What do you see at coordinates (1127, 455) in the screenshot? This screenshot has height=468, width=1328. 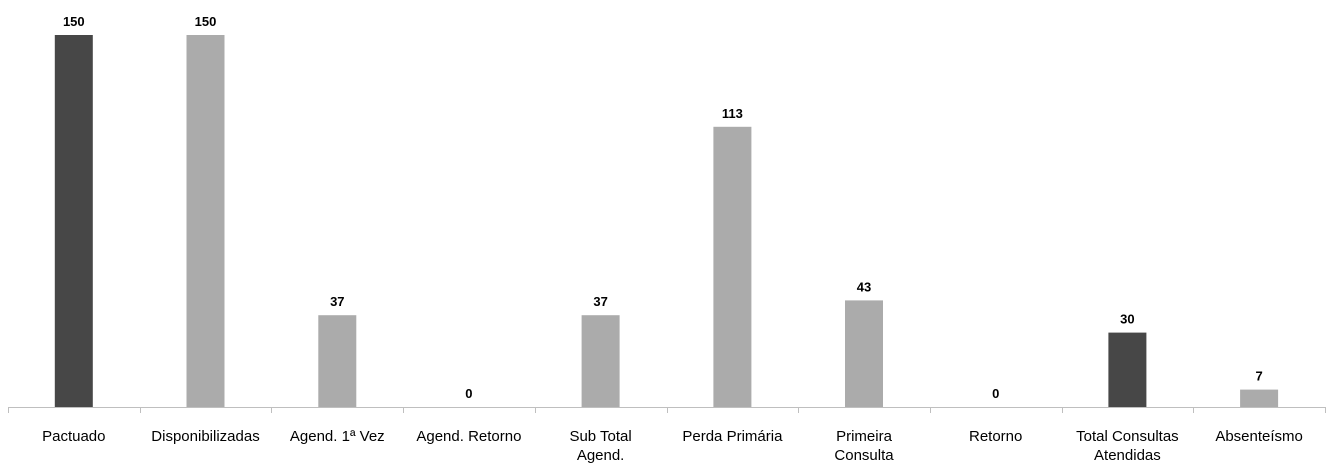 I see `category-label-line: Atendidas` at bounding box center [1127, 455].